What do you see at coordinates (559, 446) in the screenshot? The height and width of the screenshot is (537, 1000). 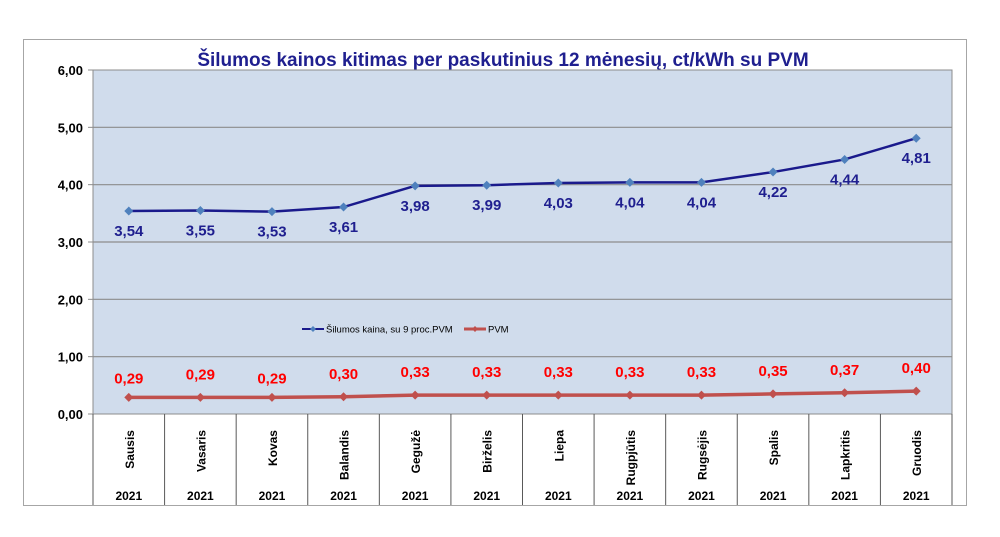 I see `x-tick-label: Liepa` at bounding box center [559, 446].